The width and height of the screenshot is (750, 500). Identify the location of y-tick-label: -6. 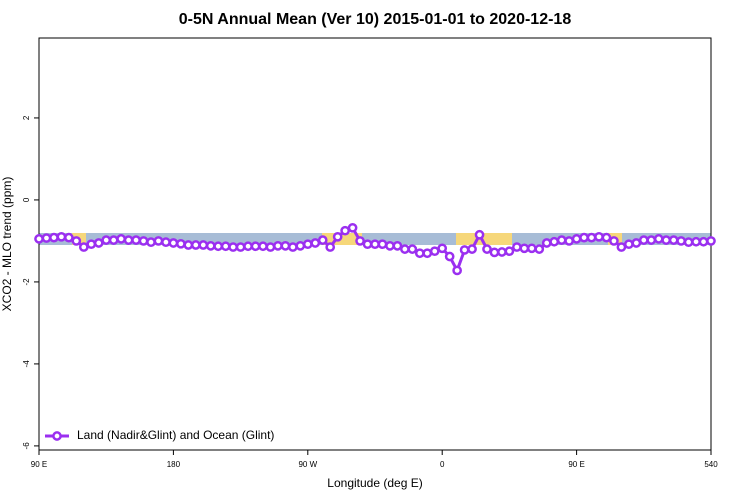
(26, 446).